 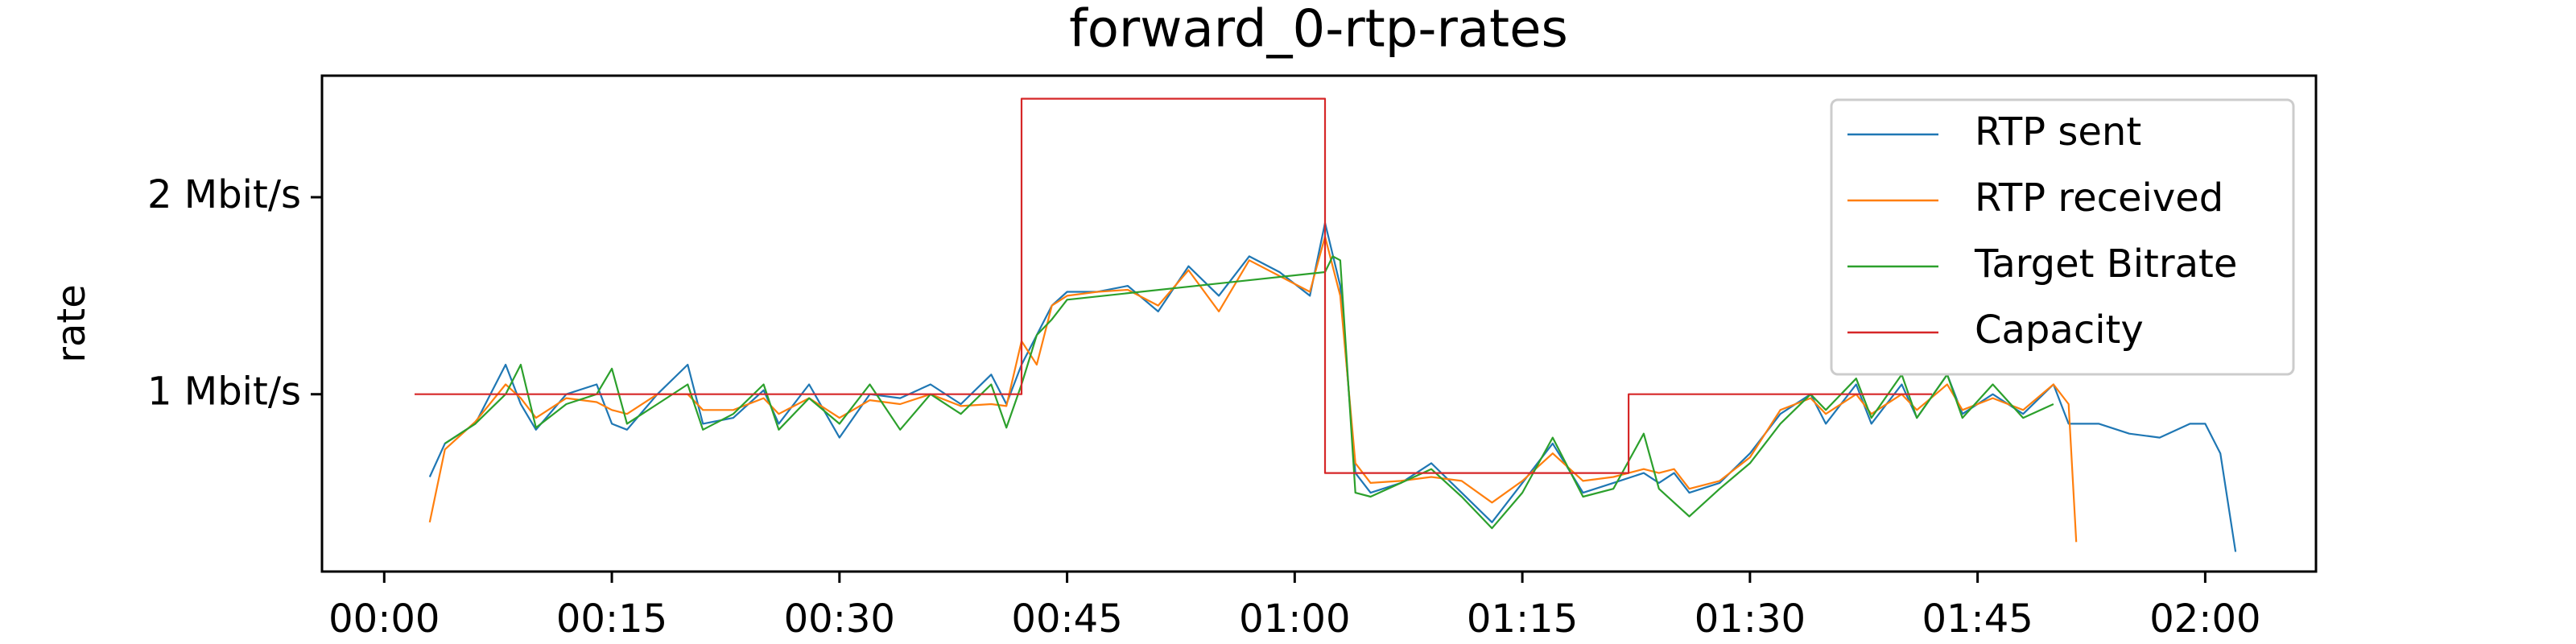 What do you see at coordinates (1522, 619) in the screenshot?
I see `x-tick-label: 01:15` at bounding box center [1522, 619].